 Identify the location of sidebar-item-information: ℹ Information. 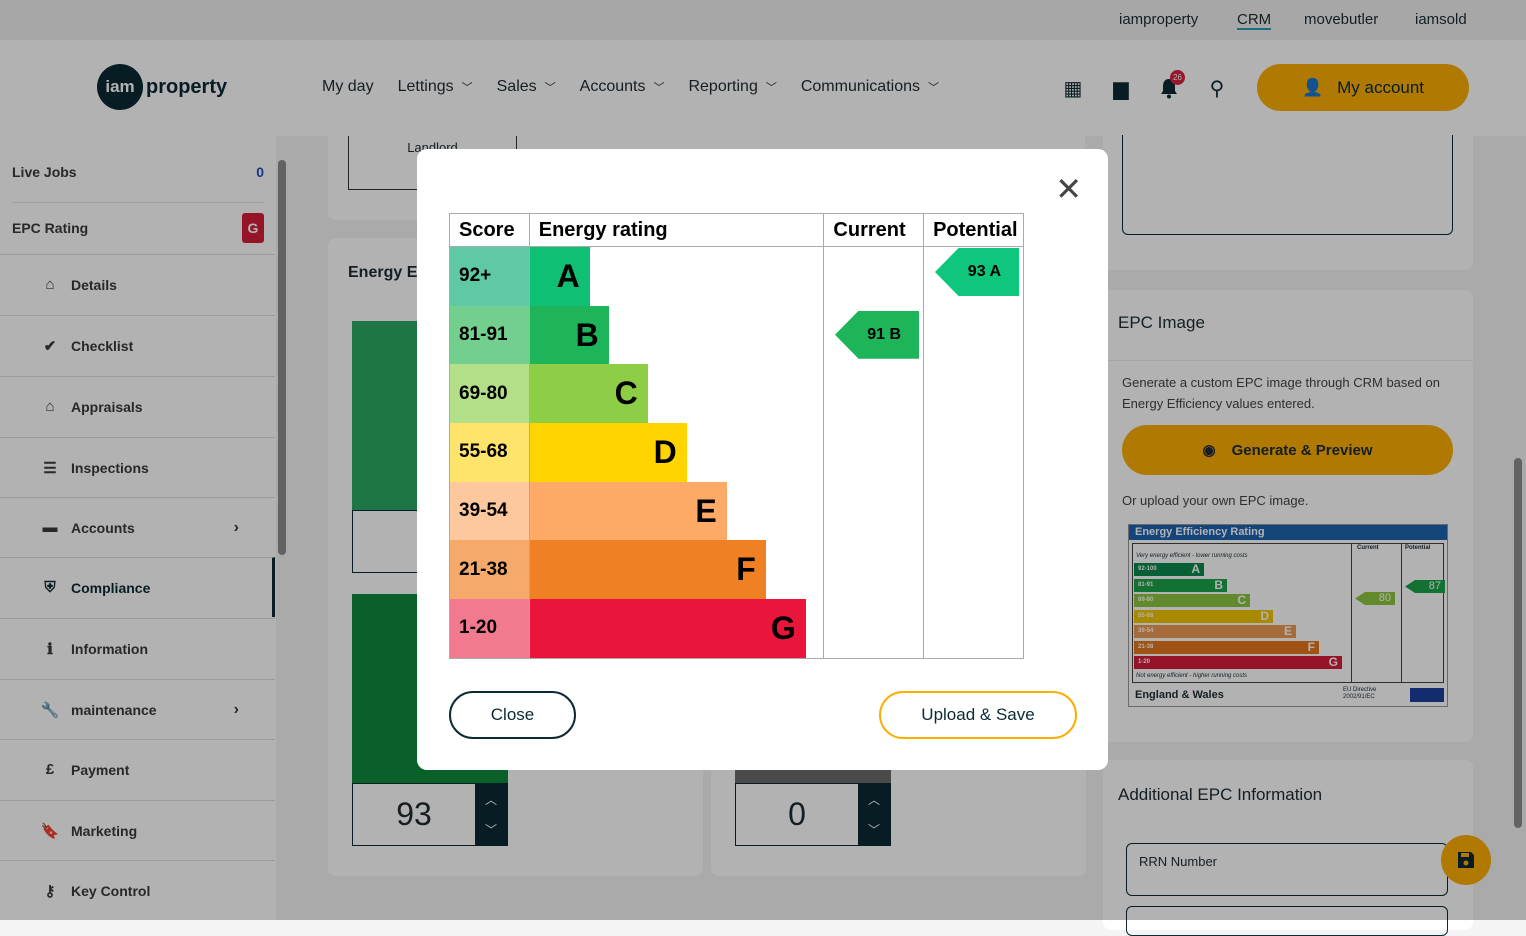
(137, 648).